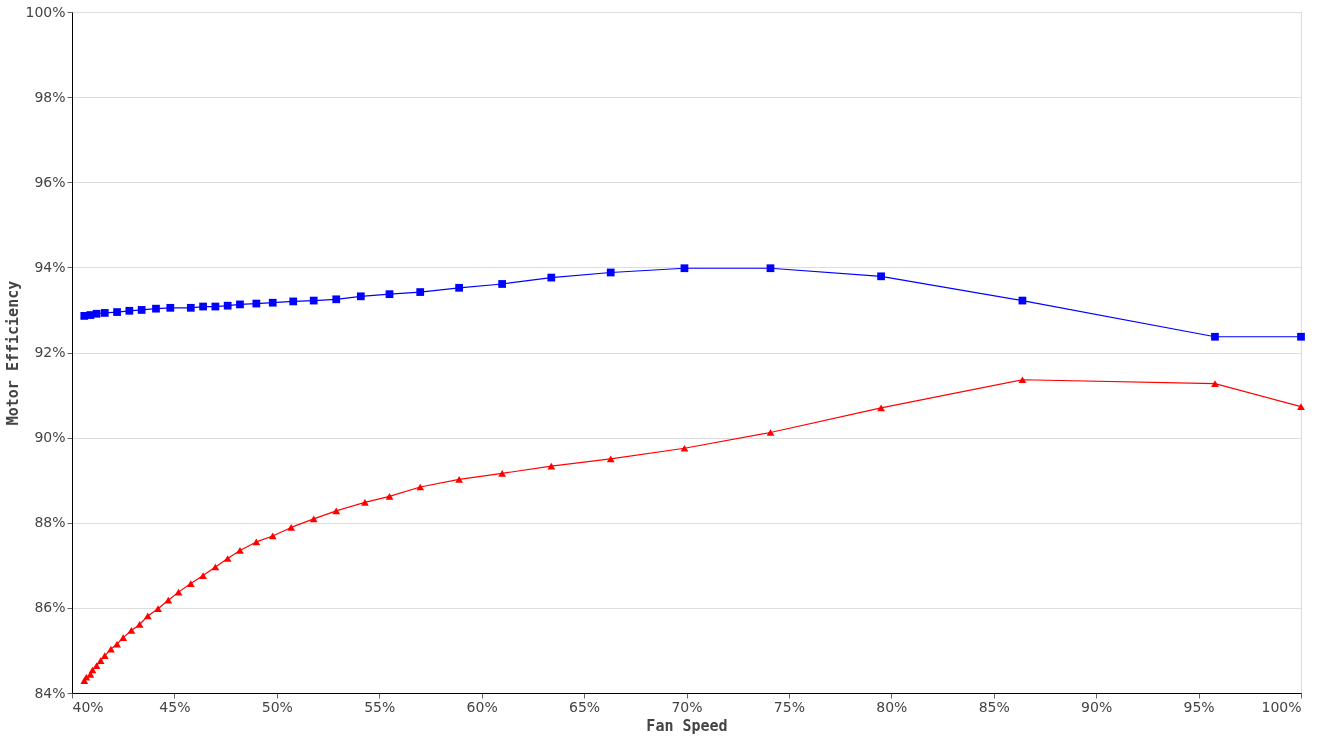  Describe the element at coordinates (50, 437) in the screenshot. I see `y-tick-label: 90%` at that location.